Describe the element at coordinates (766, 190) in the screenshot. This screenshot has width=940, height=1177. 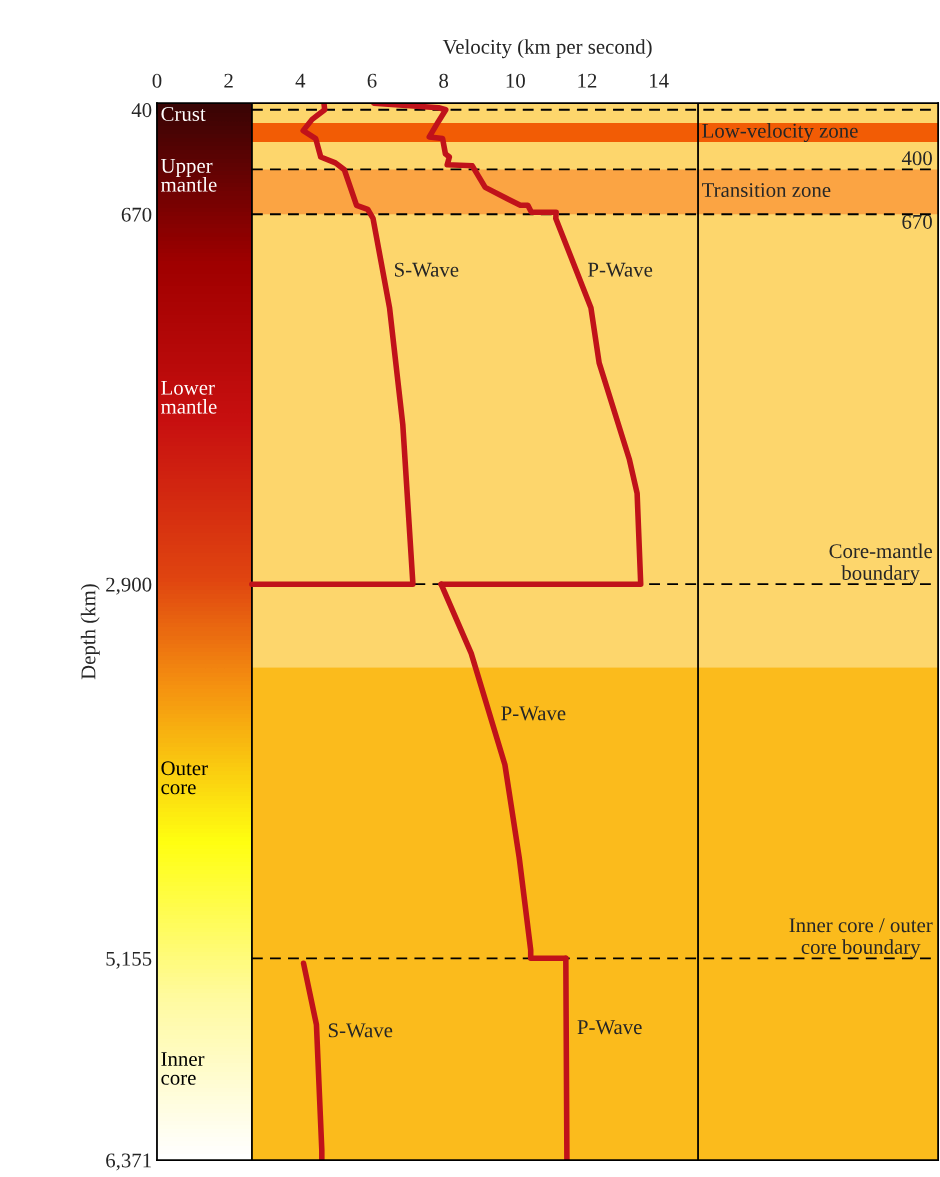
I see `band-label: Transition zone` at that location.